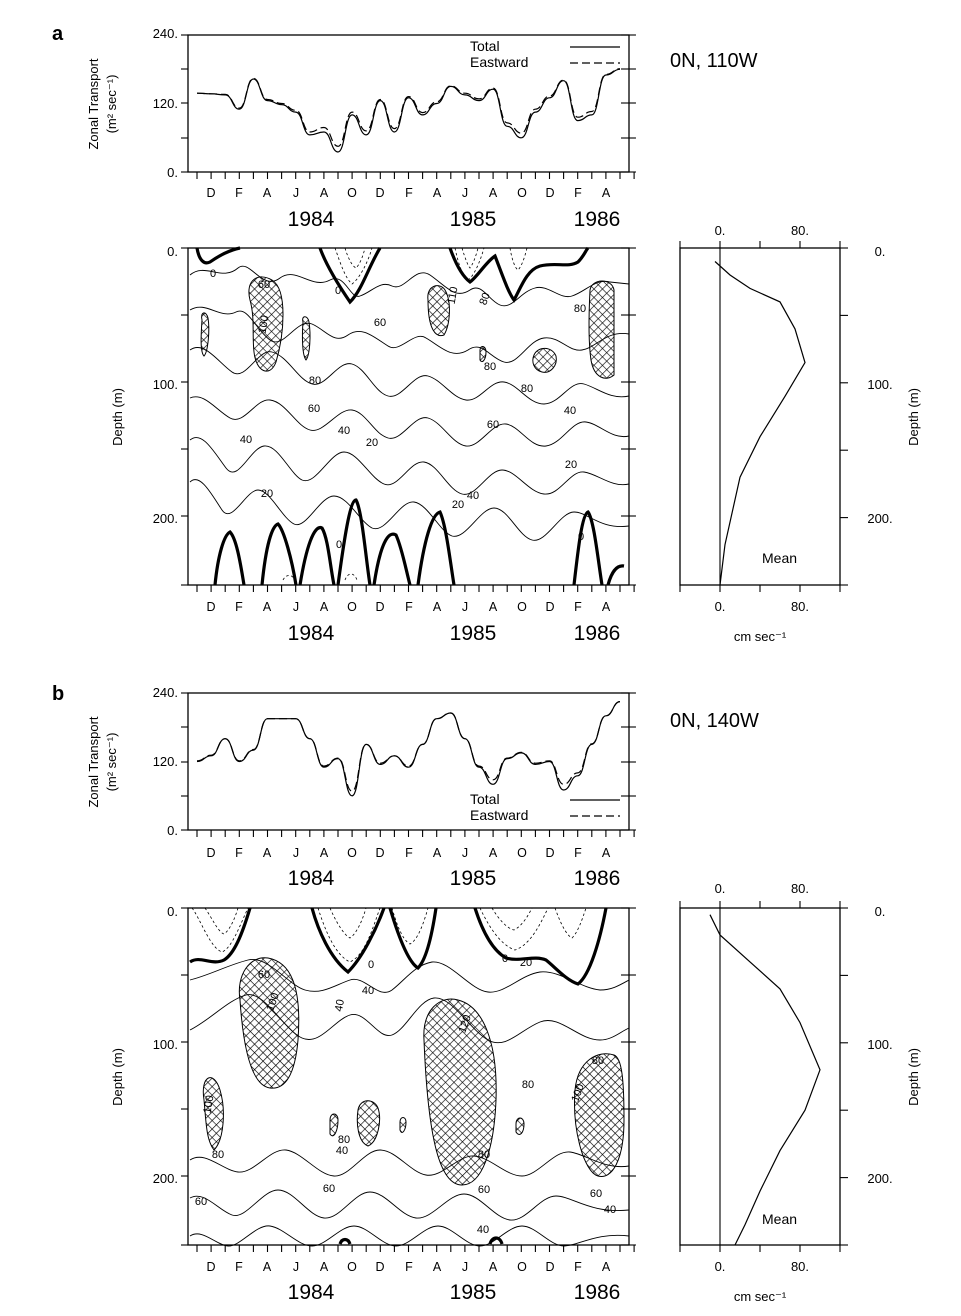 The height and width of the screenshot is (1316, 961). I want to click on y-axis-label: Zonal Transport, so click(93, 103).